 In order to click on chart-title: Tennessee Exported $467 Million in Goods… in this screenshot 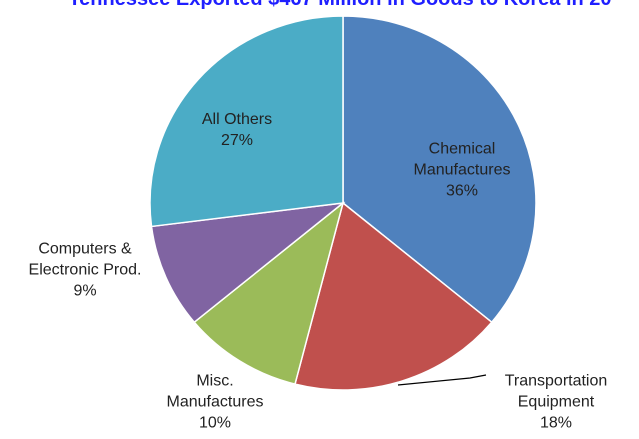, I will do `click(339, 5)`.